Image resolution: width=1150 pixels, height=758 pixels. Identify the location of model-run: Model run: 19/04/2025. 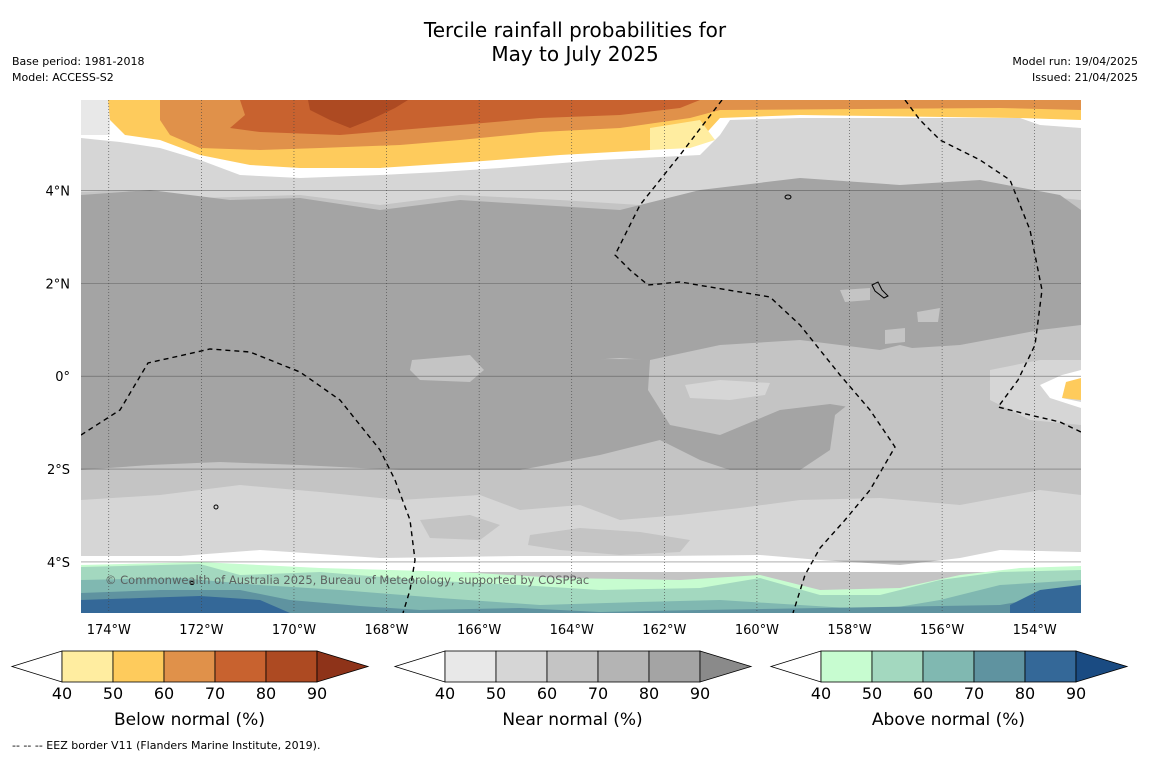
(1075, 61).